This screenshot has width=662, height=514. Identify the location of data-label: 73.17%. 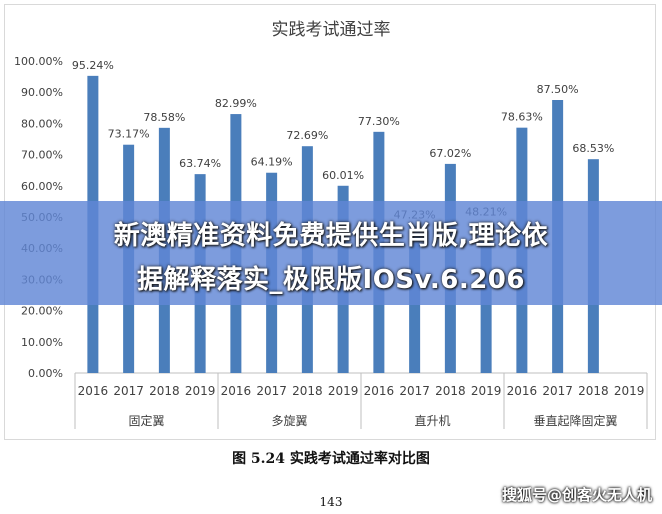
(129, 134).